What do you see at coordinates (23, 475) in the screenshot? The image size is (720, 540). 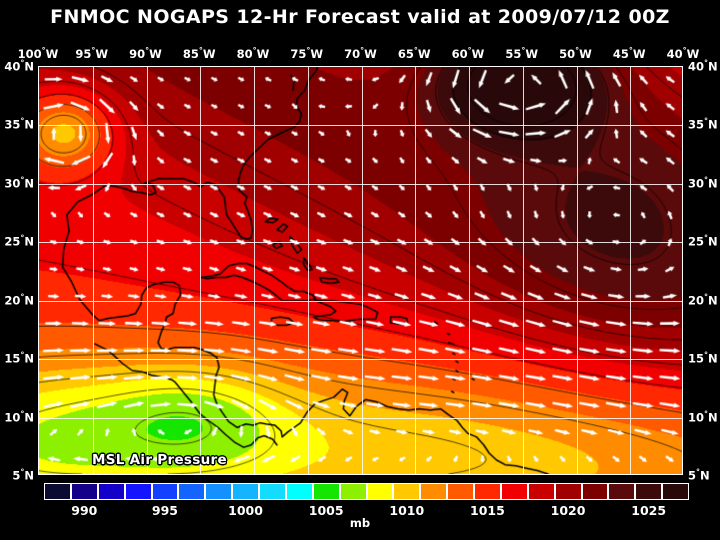 I see `latitude-tick-label-left: 5°N` at bounding box center [23, 475].